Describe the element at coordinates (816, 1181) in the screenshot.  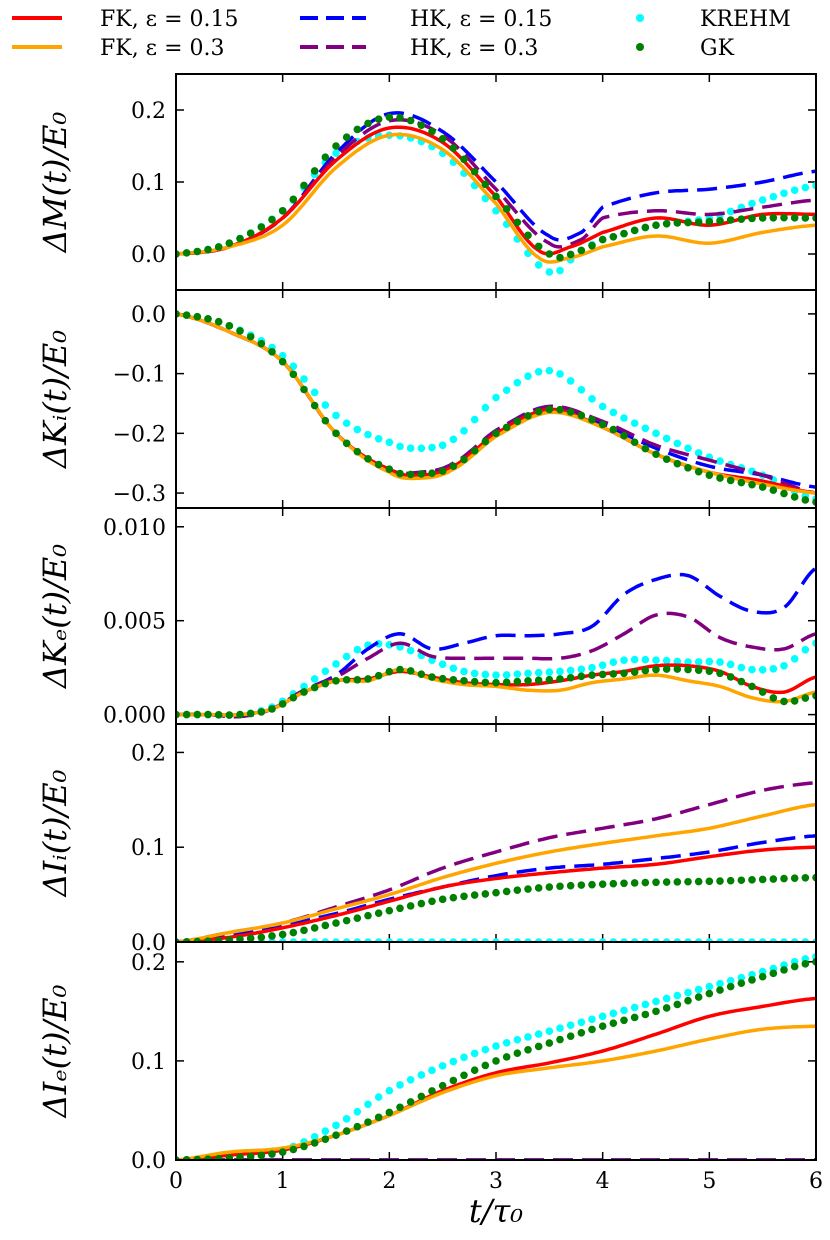
I see `x-tick-label: 6` at that location.